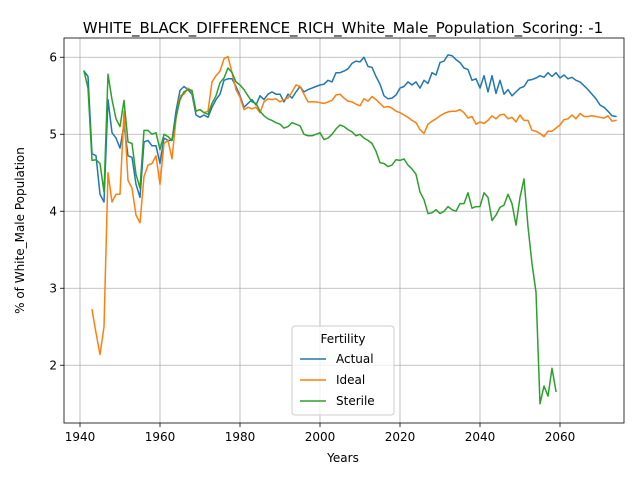  Describe the element at coordinates (320, 437) in the screenshot. I see `x-tick-label: 2000` at that location.